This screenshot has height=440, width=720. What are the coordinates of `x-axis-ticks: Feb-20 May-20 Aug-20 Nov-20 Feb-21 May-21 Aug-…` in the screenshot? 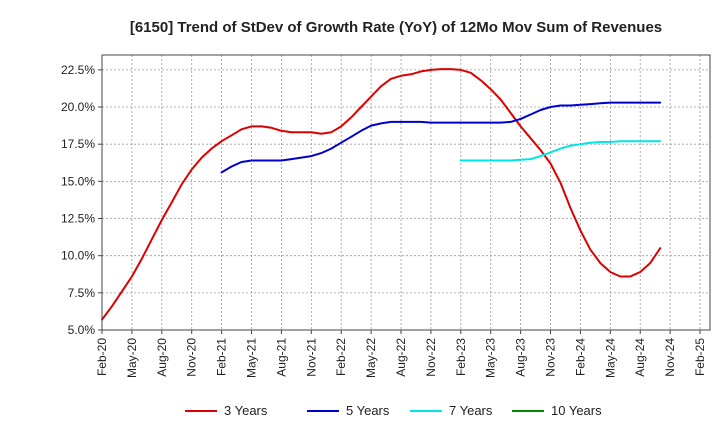 It's located at (401, 354).